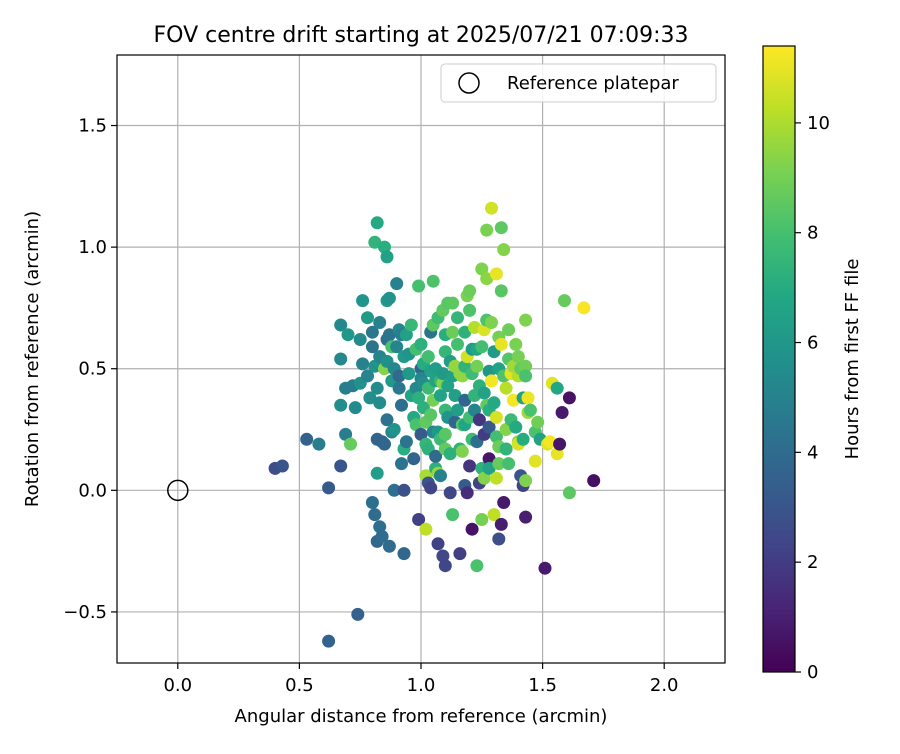 The image size is (900, 754). What do you see at coordinates (177, 685) in the screenshot?
I see `x-tick-label: 0.0` at bounding box center [177, 685].